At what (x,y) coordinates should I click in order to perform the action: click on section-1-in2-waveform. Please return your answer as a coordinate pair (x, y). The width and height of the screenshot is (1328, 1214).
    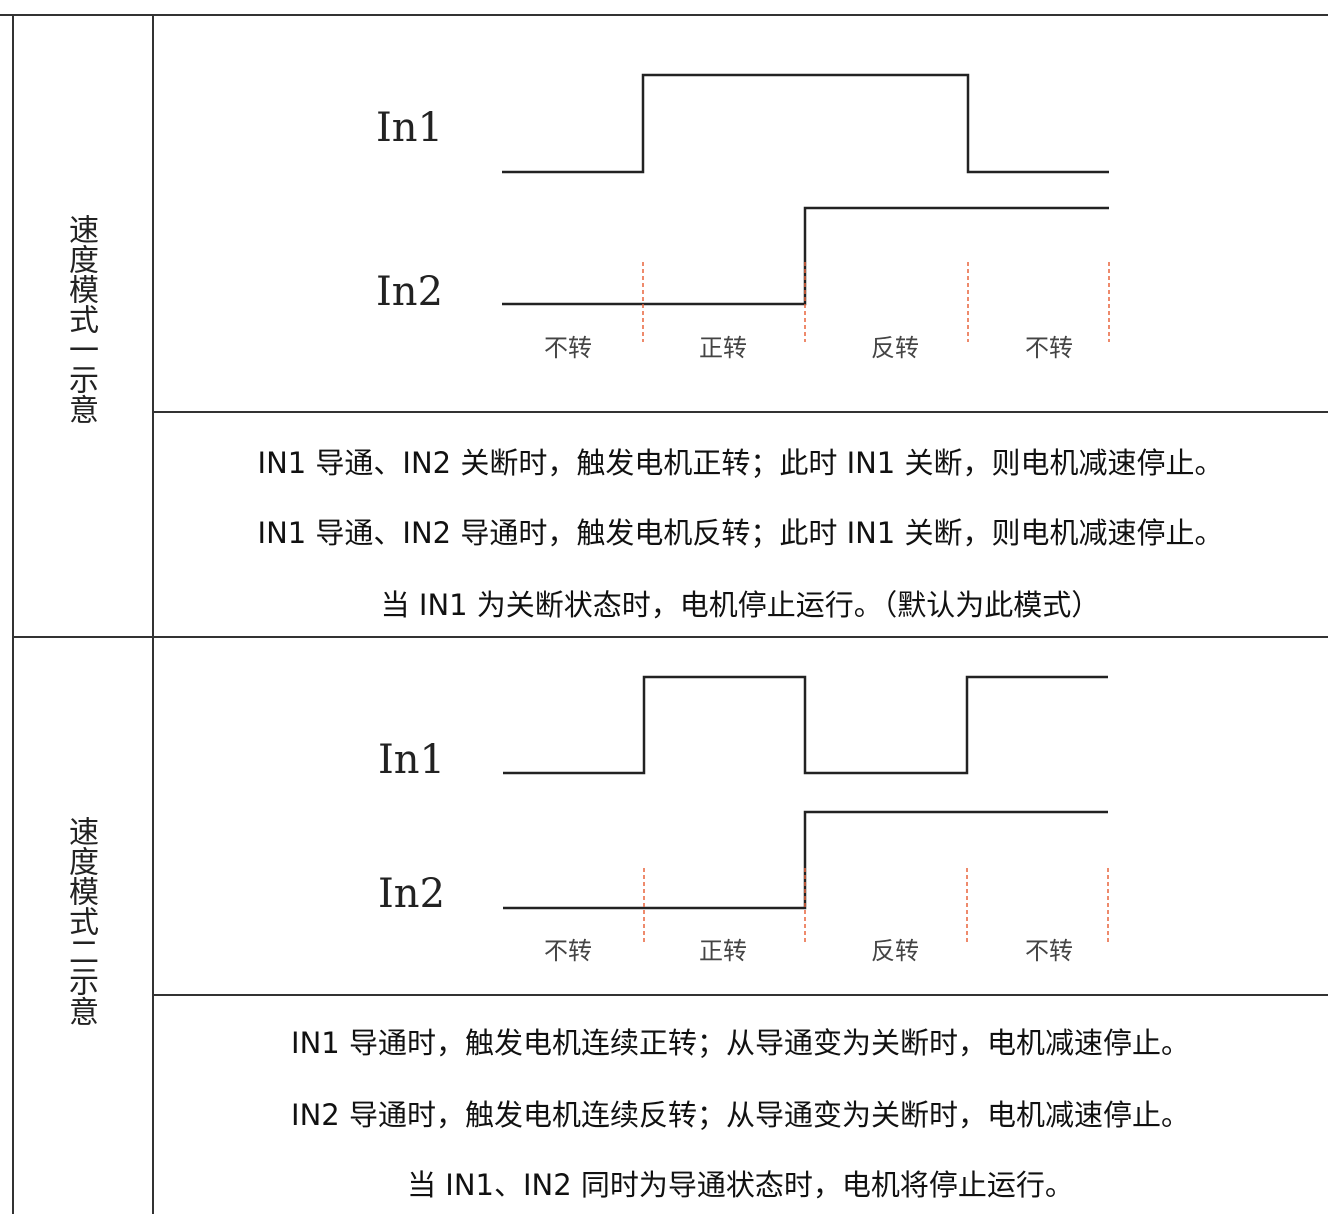
    Looking at the image, I should click on (805, 256).